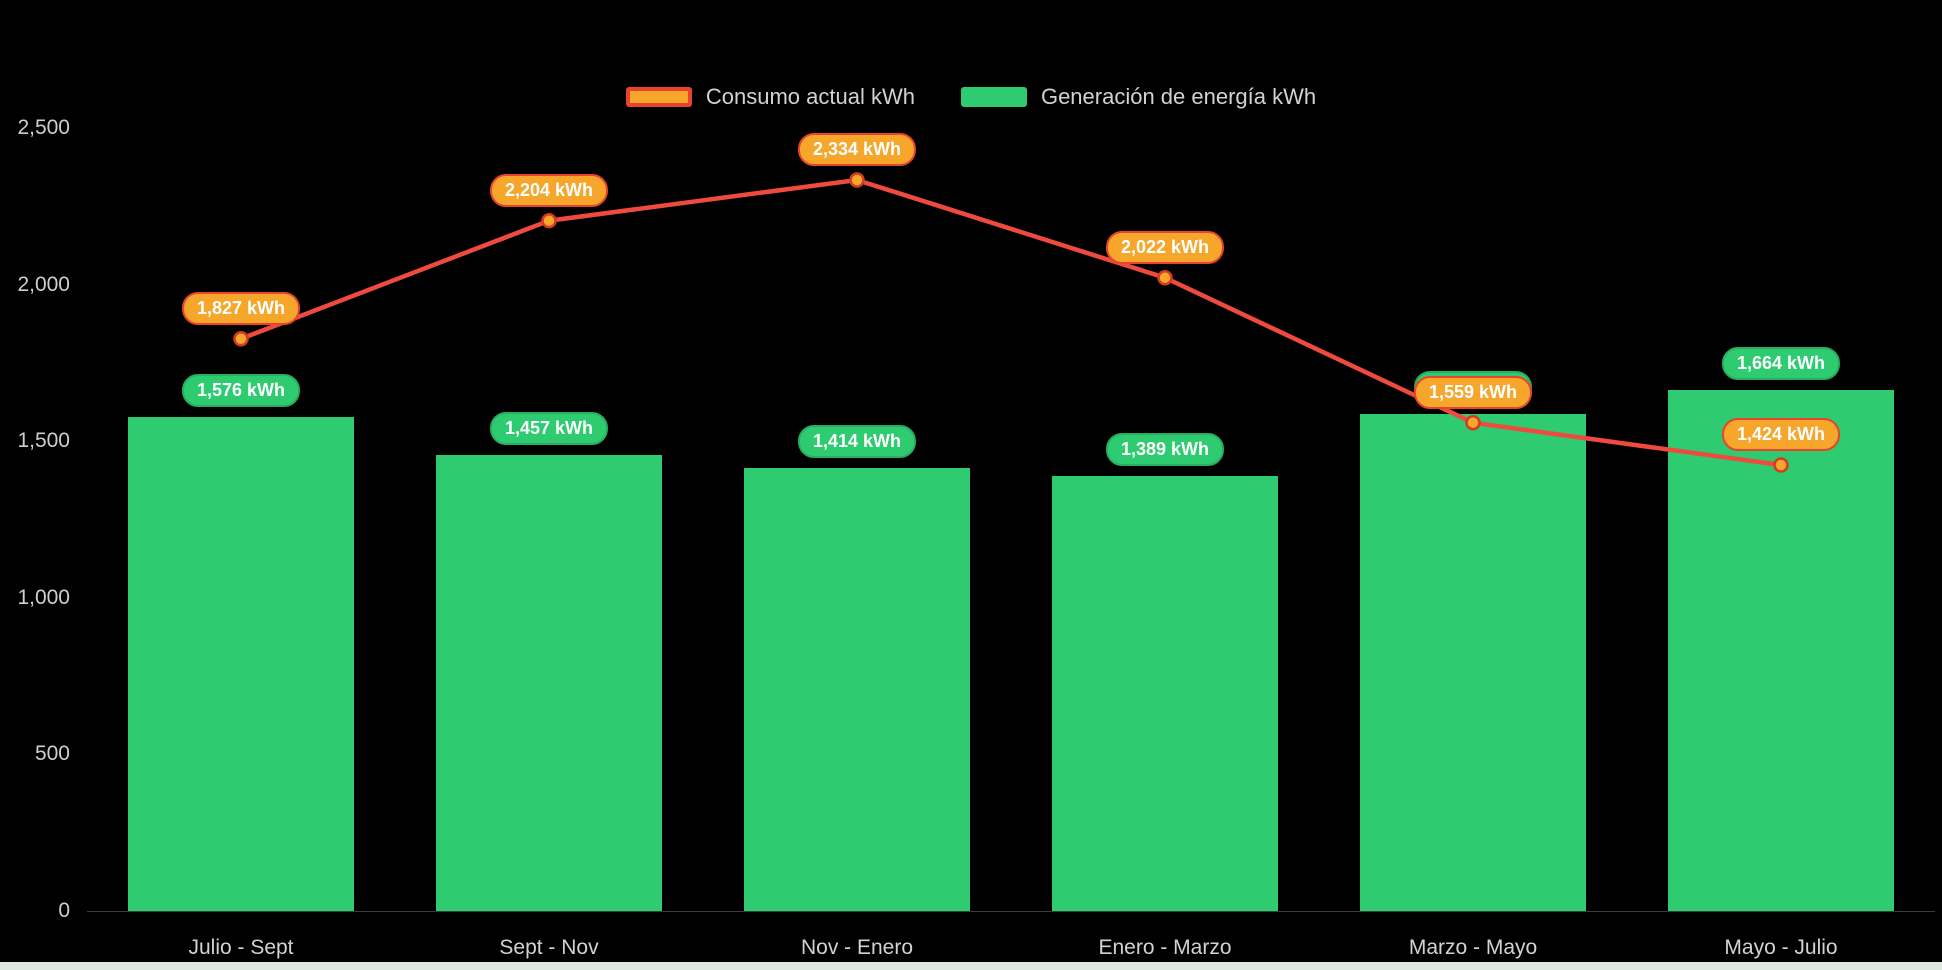 Image resolution: width=1942 pixels, height=970 pixels. Describe the element at coordinates (549, 190) in the screenshot. I see `consumption-value-badge: 2,204 kWh` at that location.